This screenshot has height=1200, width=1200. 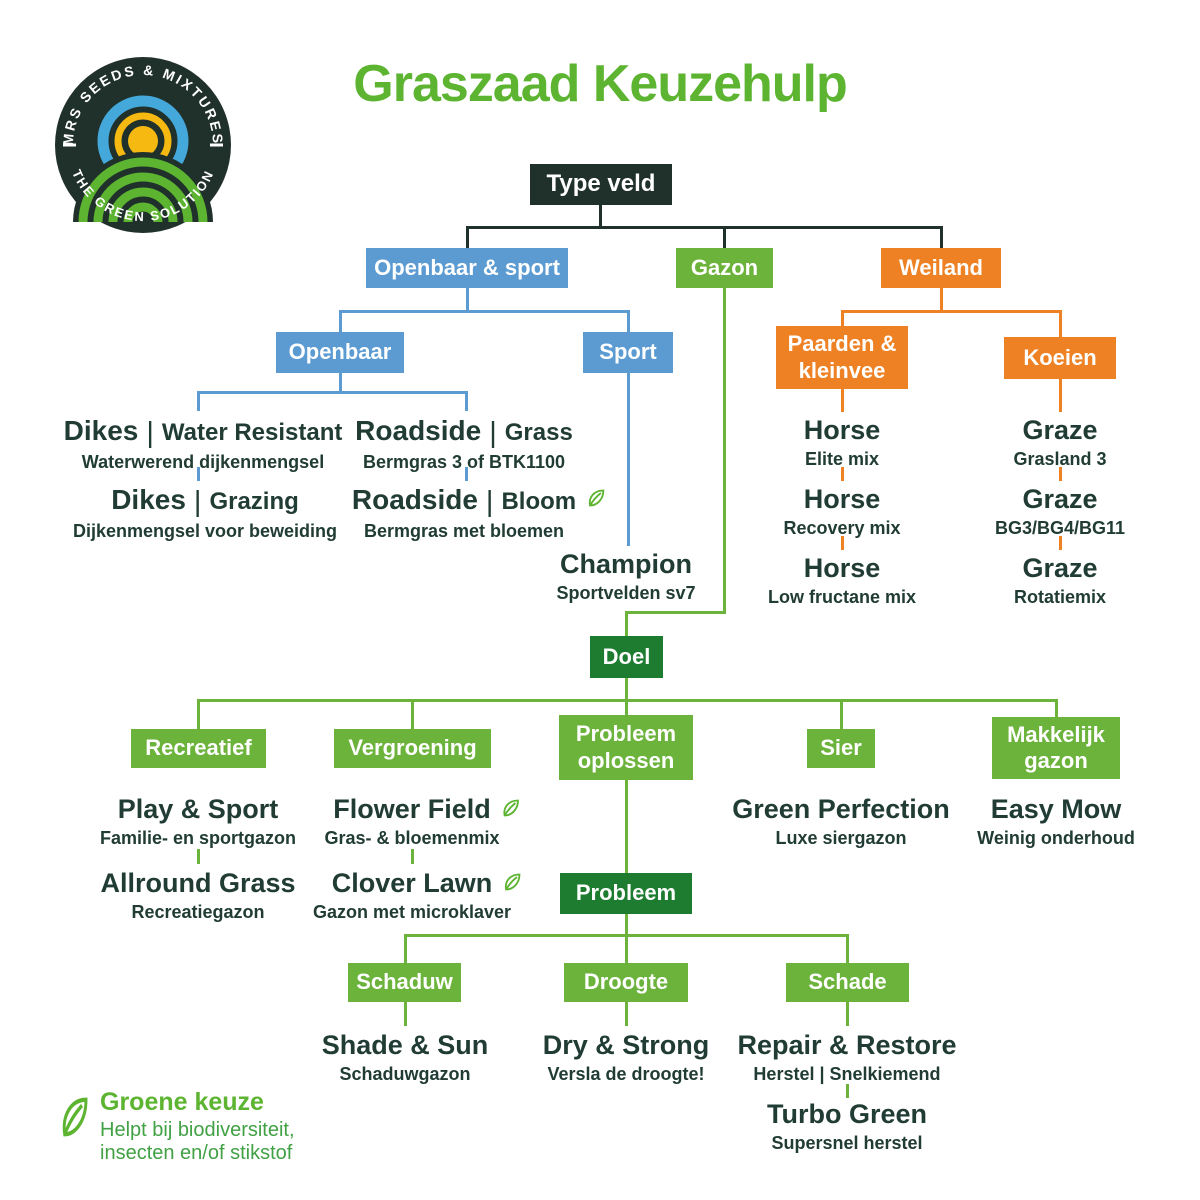 What do you see at coordinates (1056, 838) in the screenshot?
I see `product-subtitle: Weinig onderhoud` at bounding box center [1056, 838].